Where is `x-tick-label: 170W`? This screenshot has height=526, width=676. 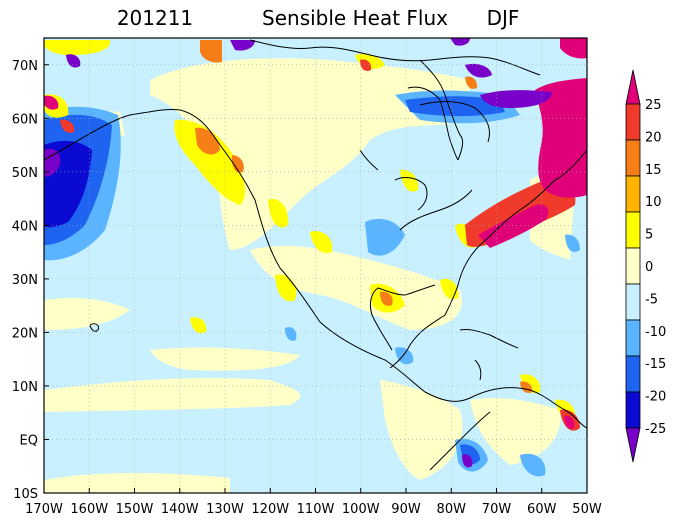 x-tick-label: 170W is located at coordinates (44, 509).